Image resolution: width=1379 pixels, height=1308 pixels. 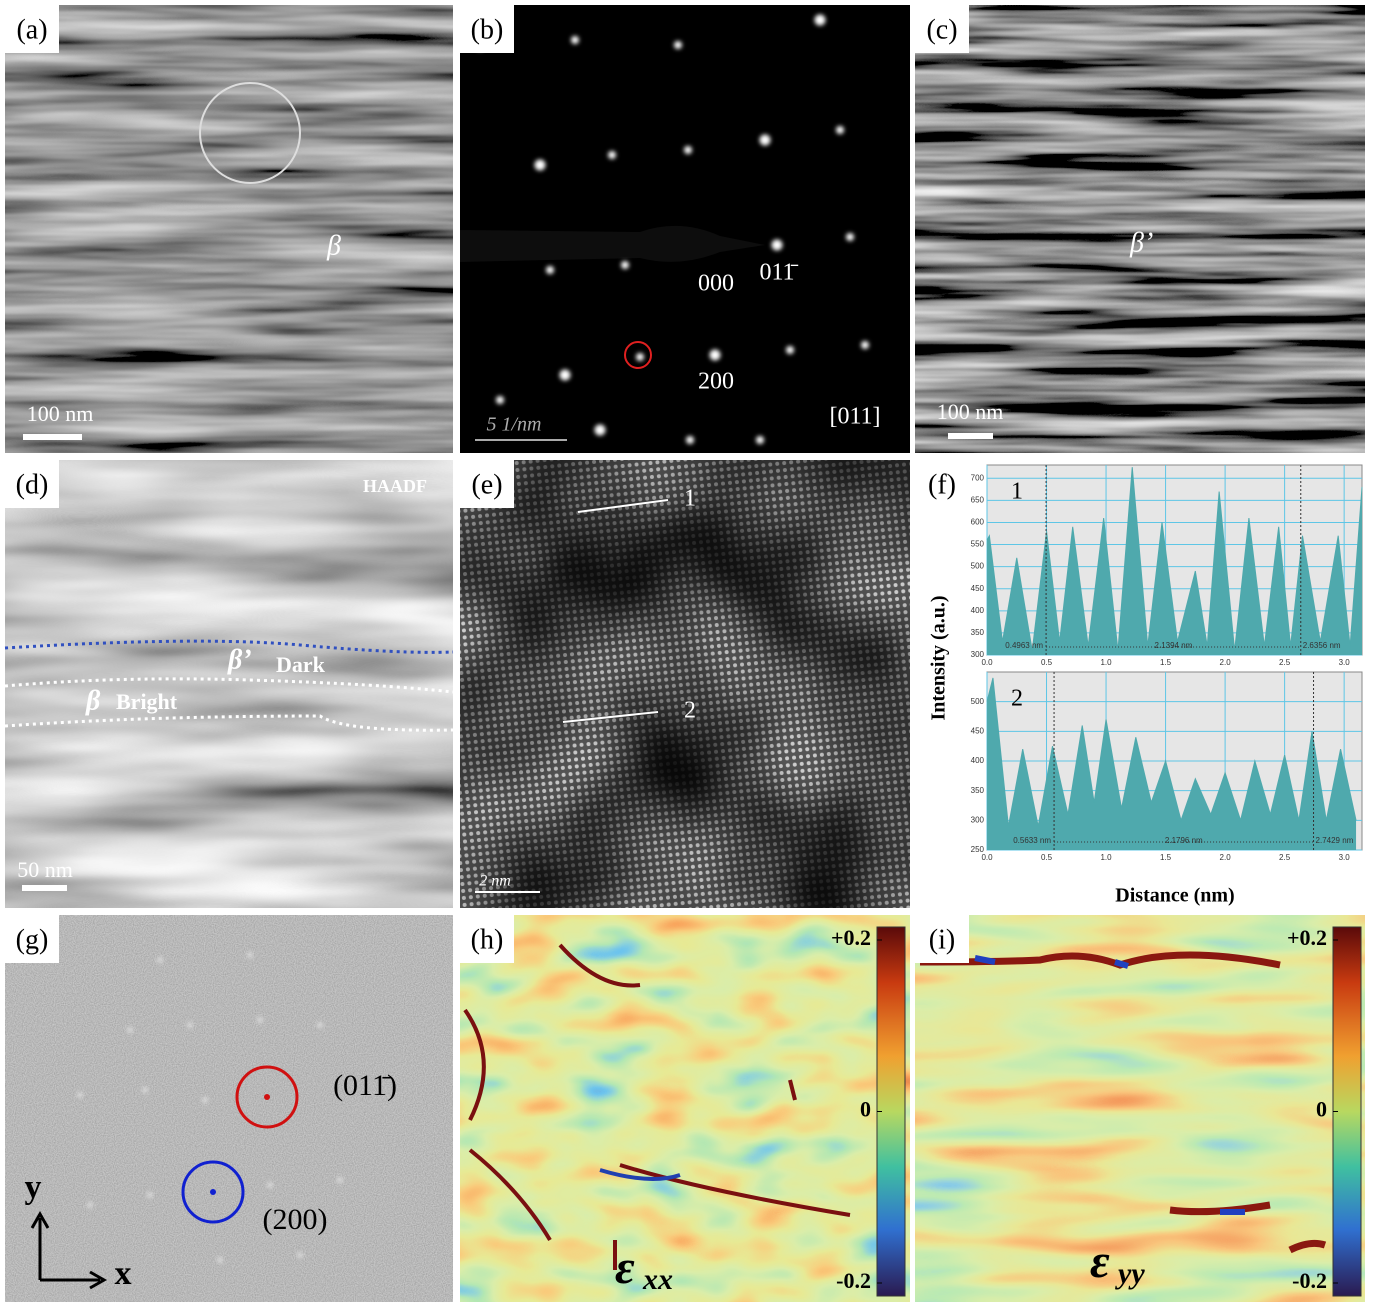 What do you see at coordinates (941, 29) in the screenshot?
I see `panel-label: (c)` at bounding box center [941, 29].